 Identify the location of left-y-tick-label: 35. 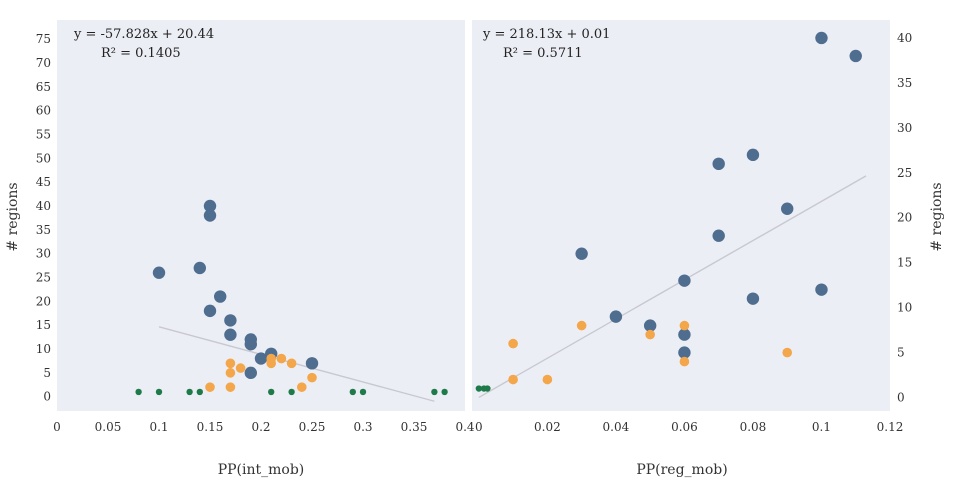
(43, 230).